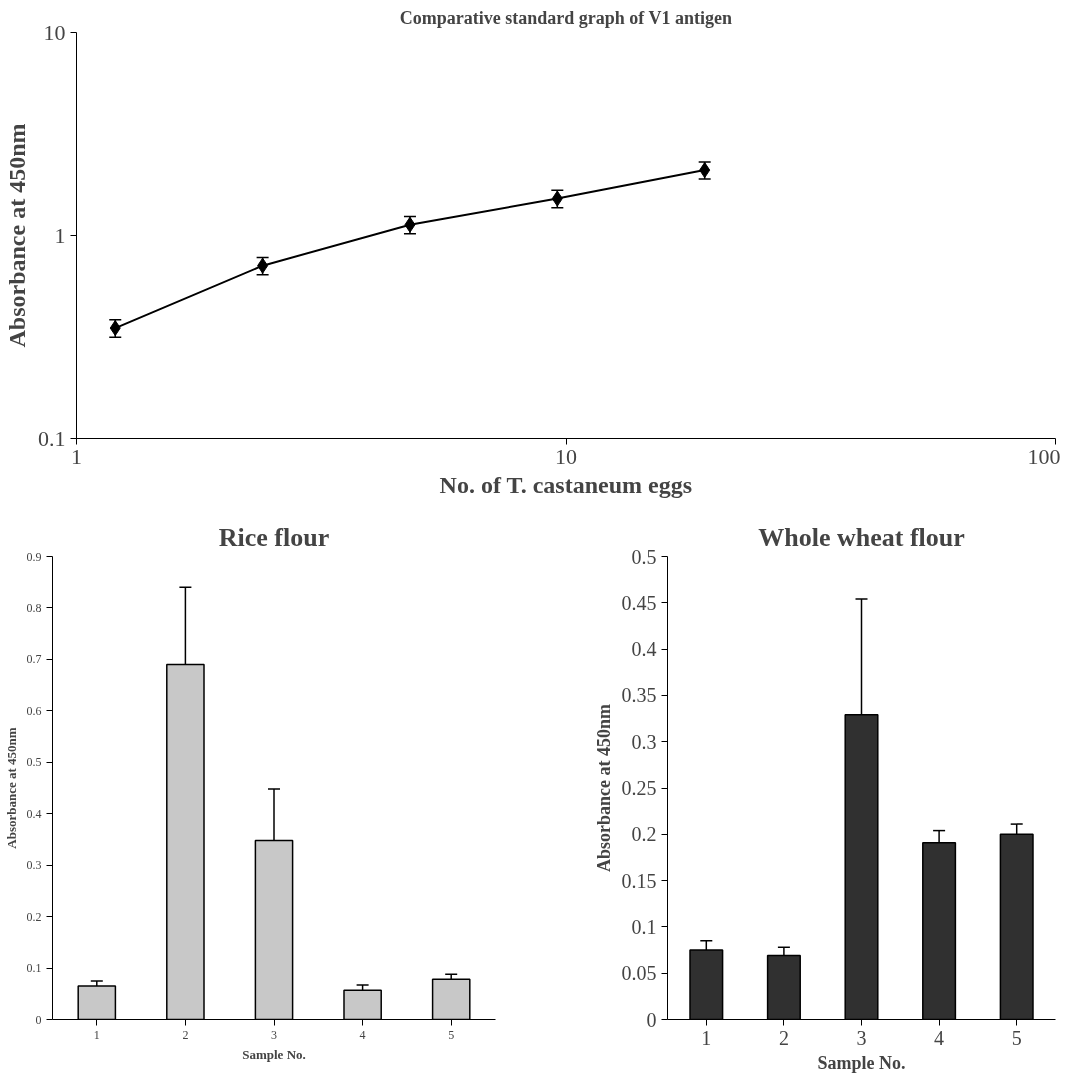  Describe the element at coordinates (639, 602) in the screenshot. I see `y-tick-label: 0.45` at that location.